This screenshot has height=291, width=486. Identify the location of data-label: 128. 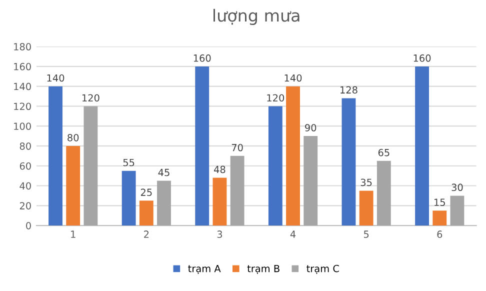
(349, 90).